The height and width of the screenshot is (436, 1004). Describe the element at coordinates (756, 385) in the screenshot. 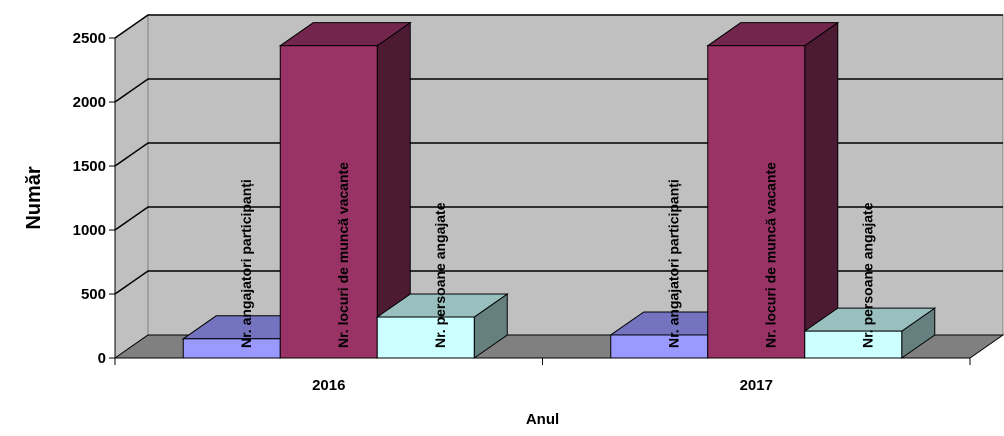

I see `x-category-label: 2017` at that location.